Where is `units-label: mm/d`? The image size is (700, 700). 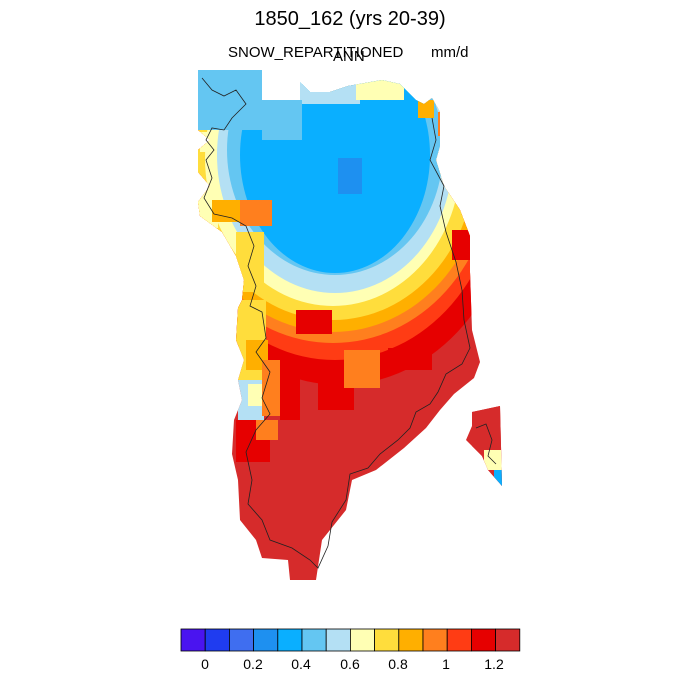
units-label: mm/d is located at coordinates (450, 52).